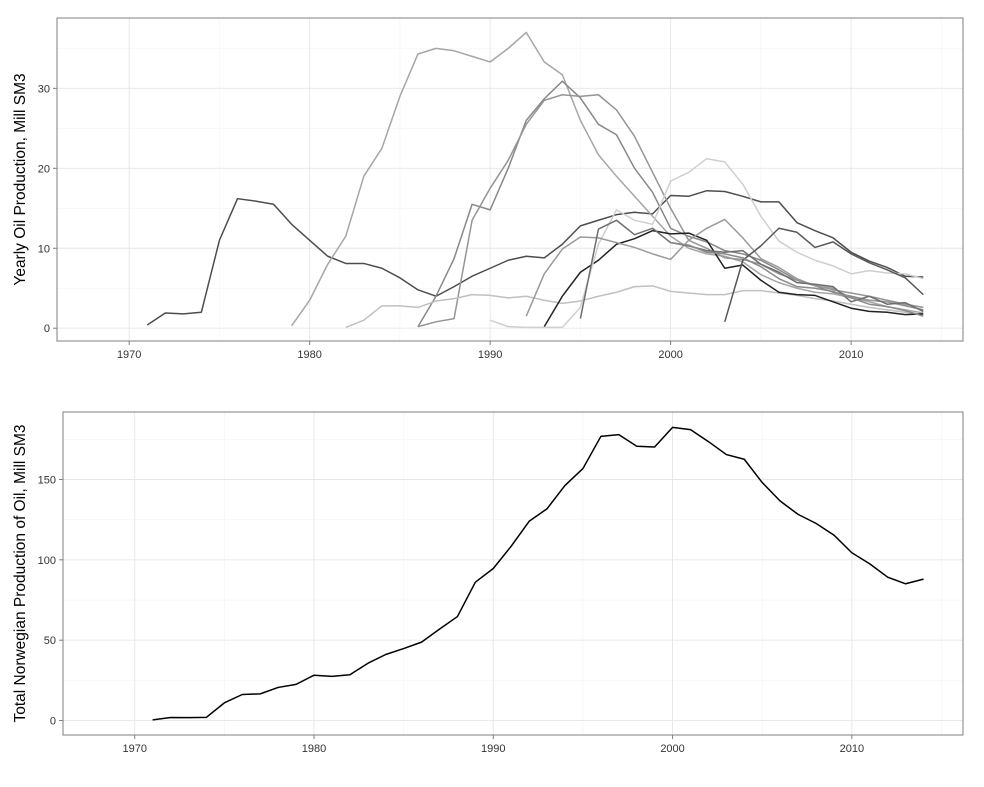 Image resolution: width=984 pixels, height=787 pixels. I want to click on y-tick-label: 30, so click(44, 89).